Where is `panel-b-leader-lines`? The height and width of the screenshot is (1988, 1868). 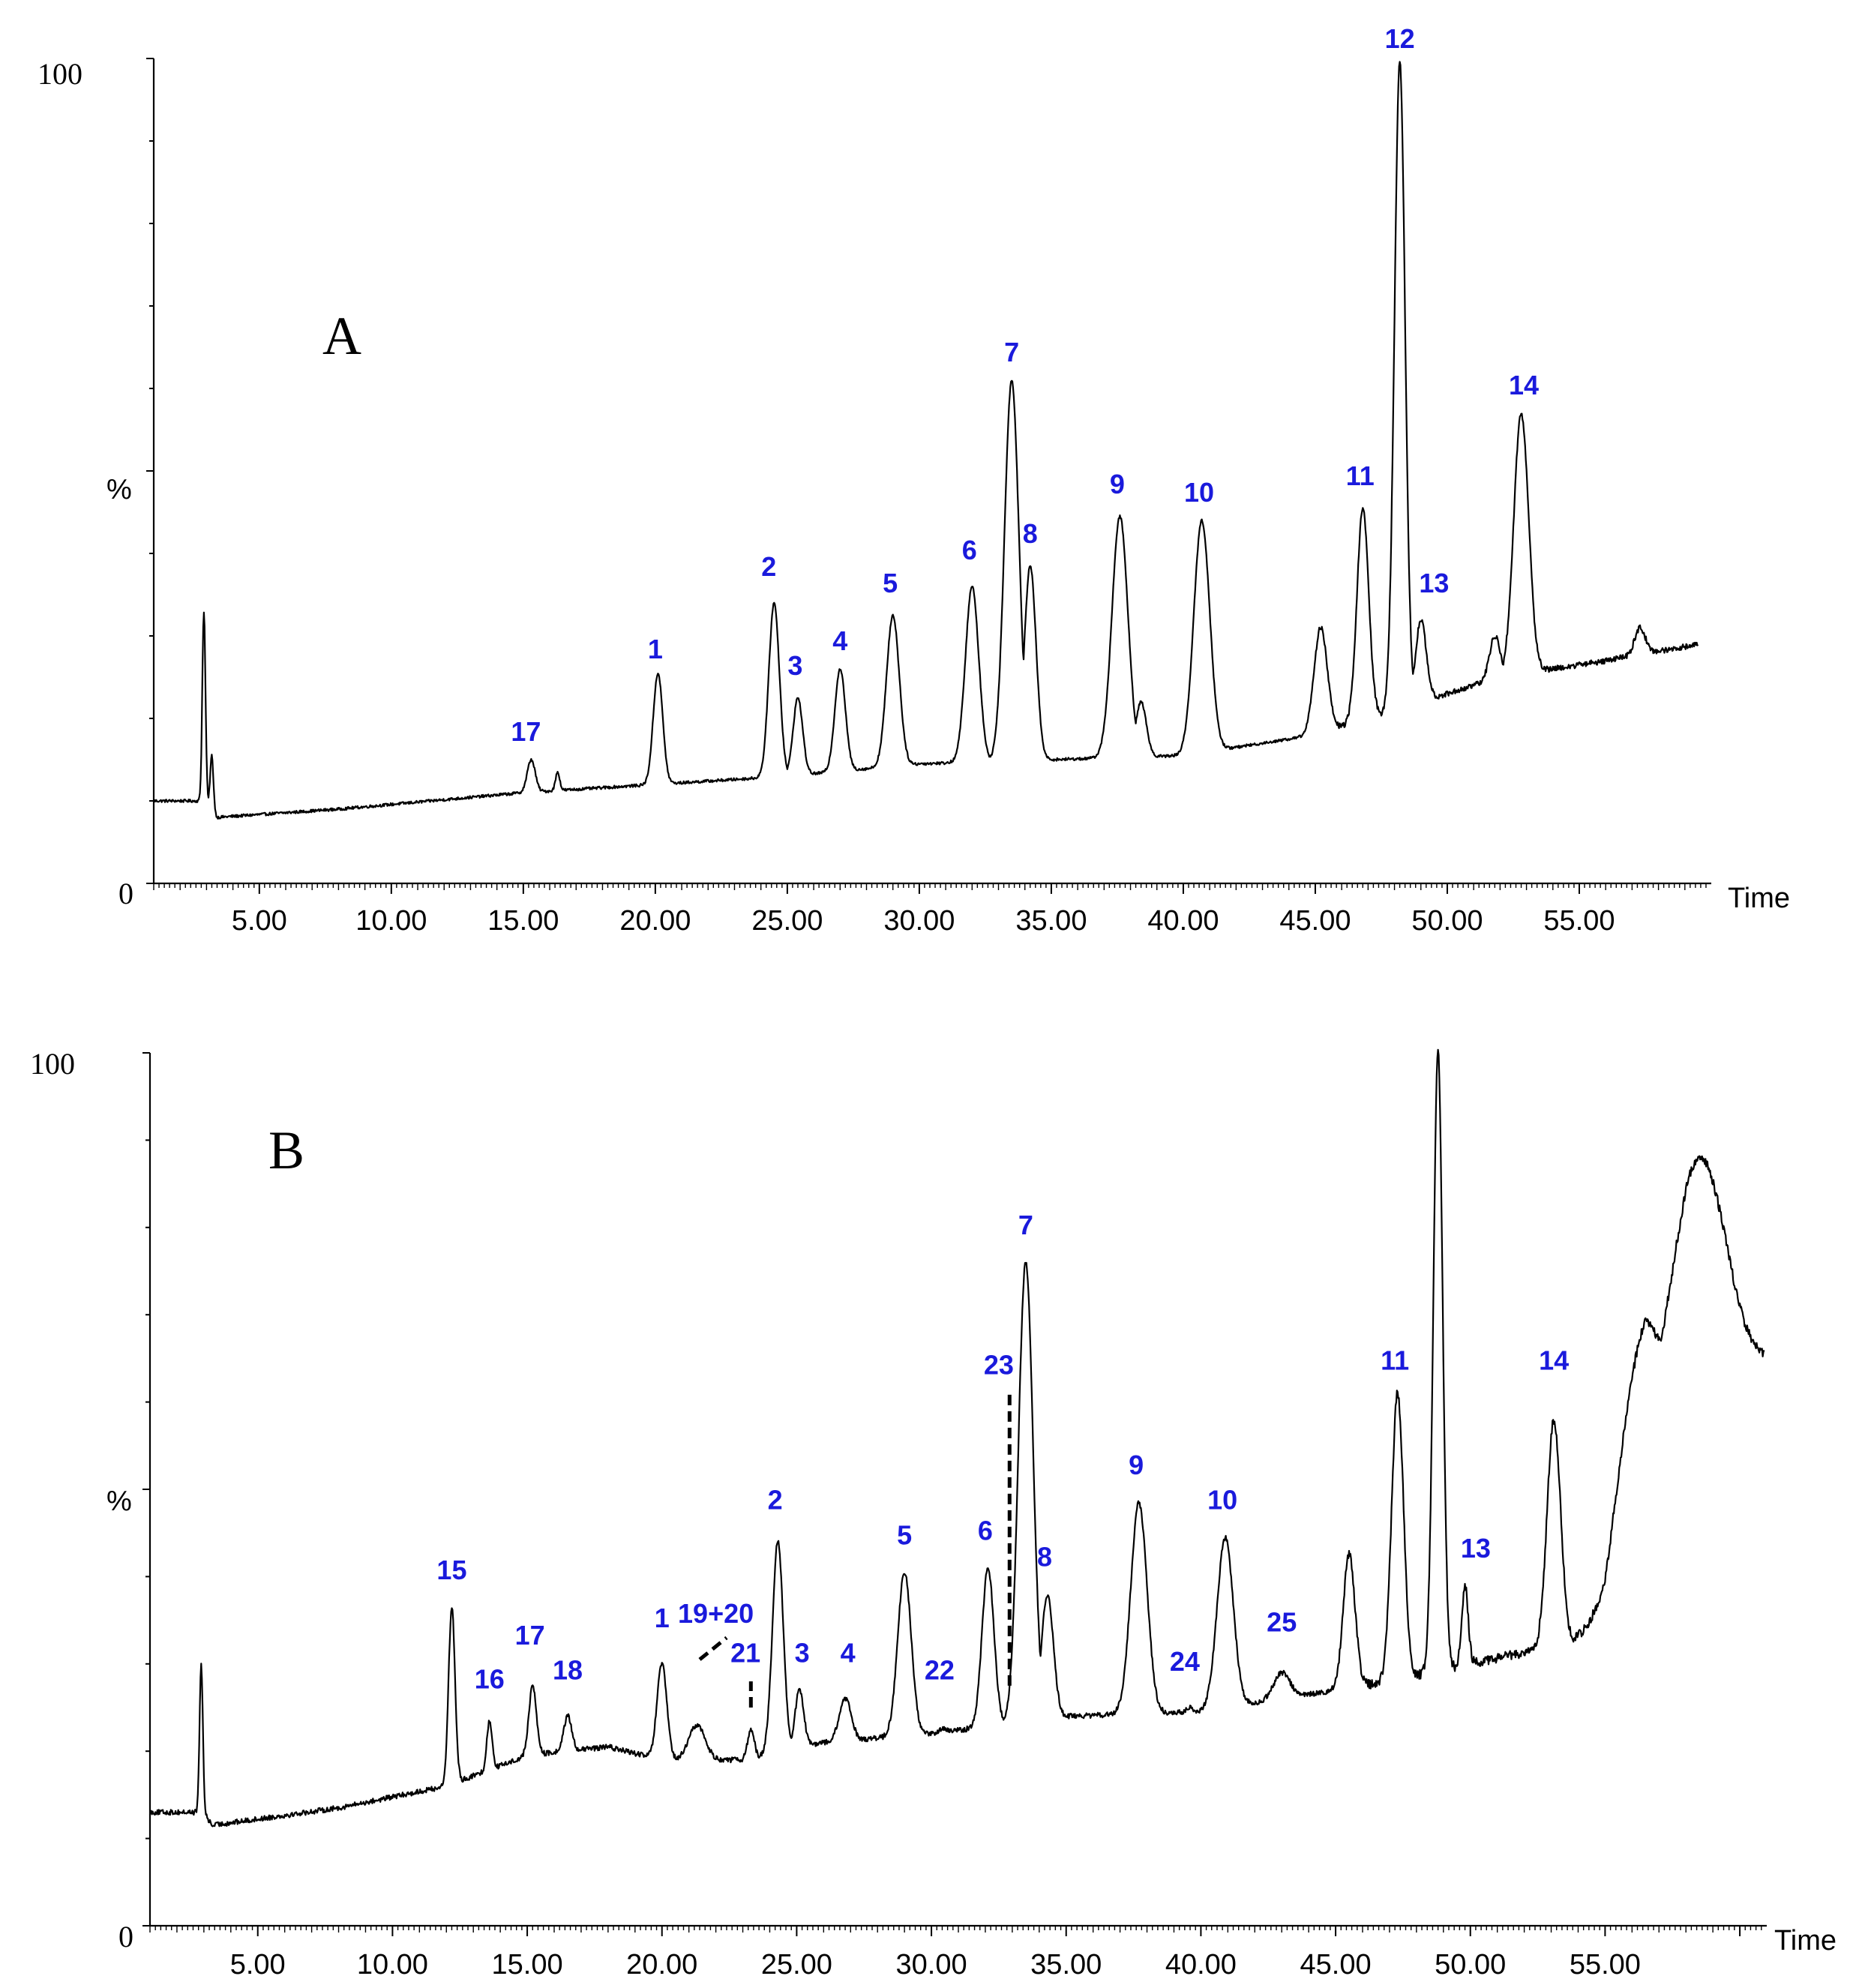
panel-b-leader-lines is located at coordinates (855, 1548).